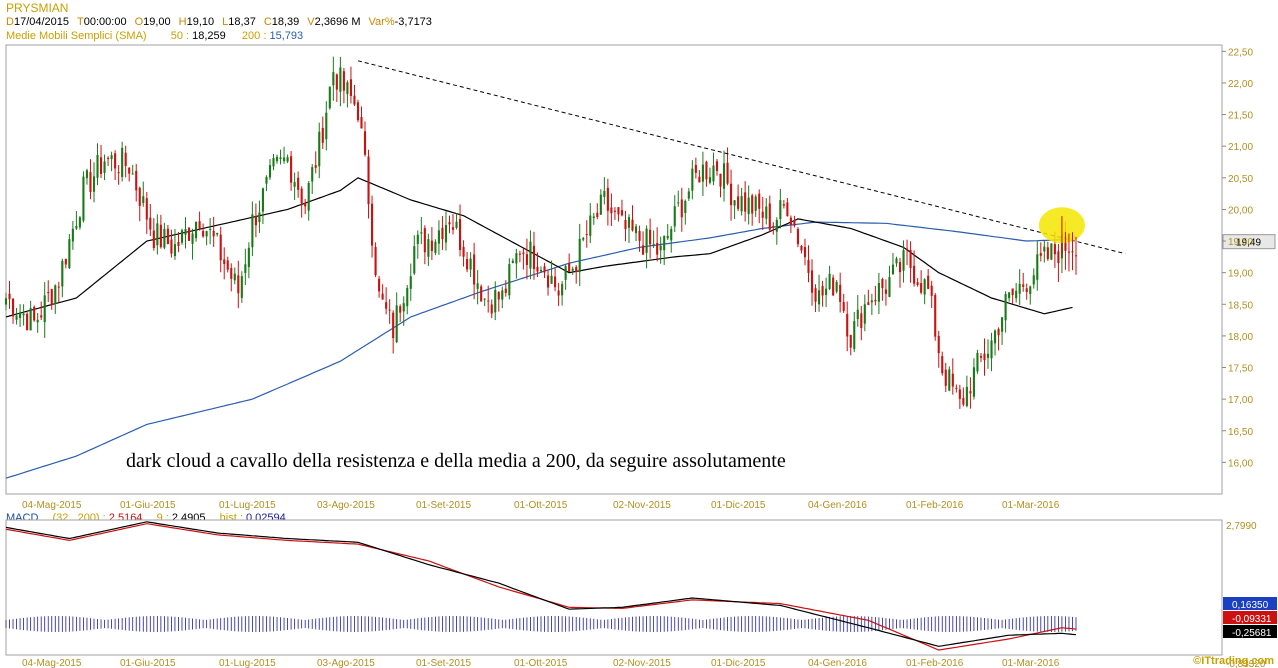 The height and width of the screenshot is (668, 1278). What do you see at coordinates (285, 22) in the screenshot?
I see `ohlc-value: 18,39` at bounding box center [285, 22].